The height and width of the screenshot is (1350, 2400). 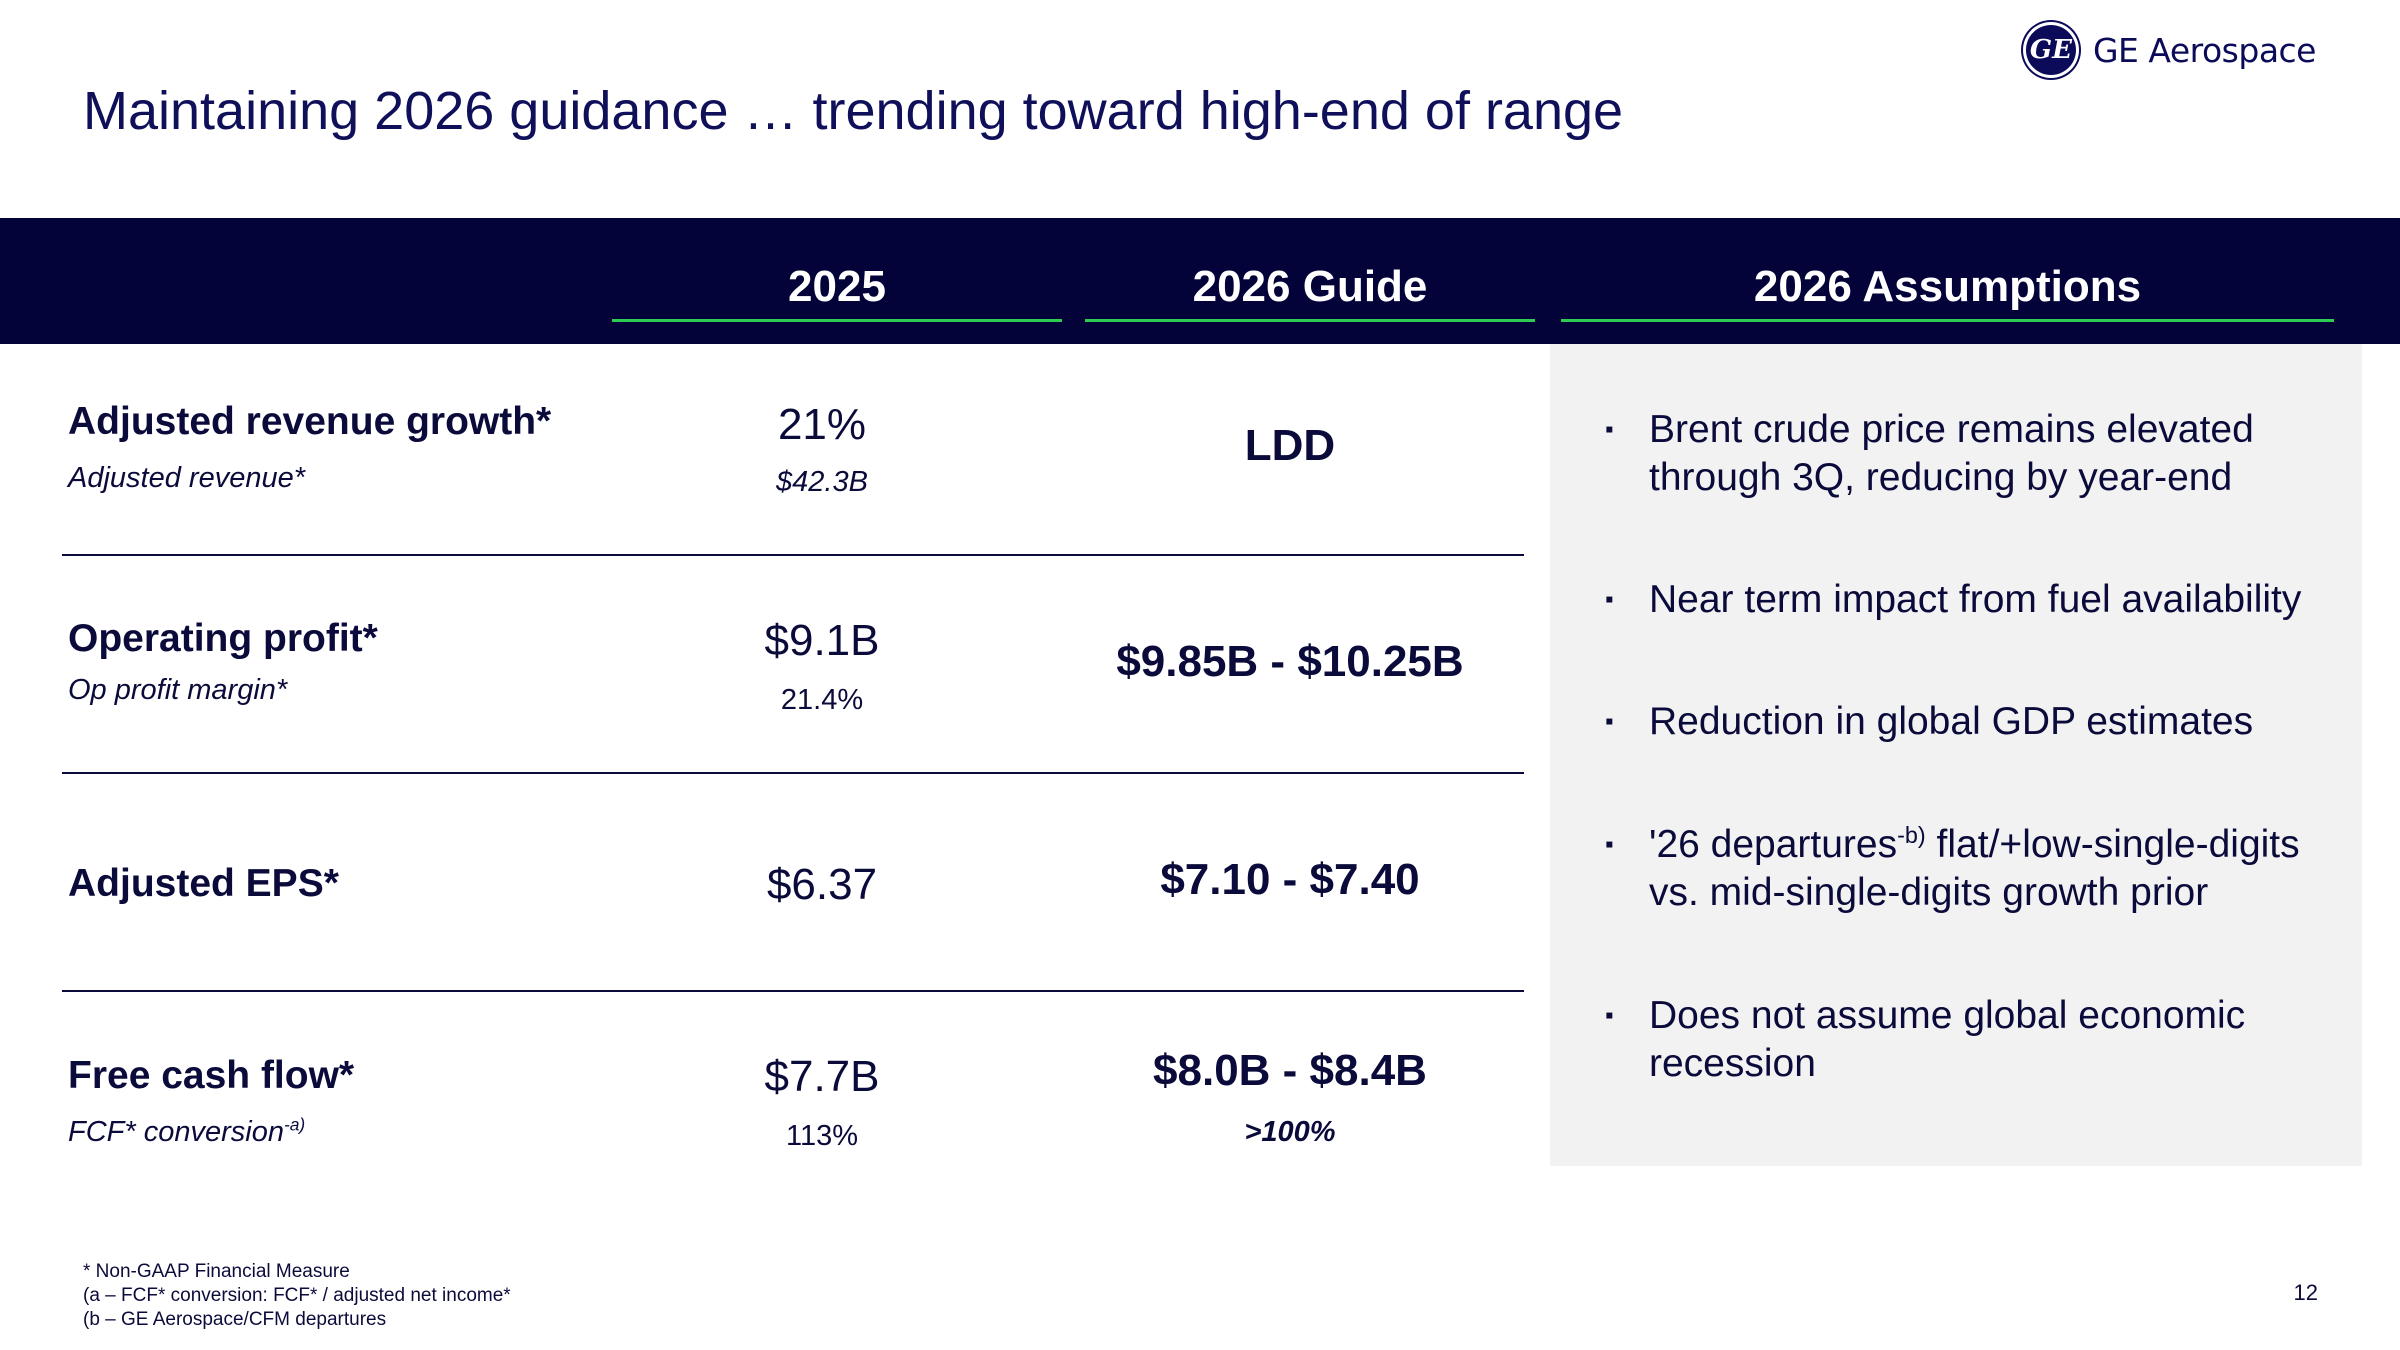 I want to click on row-sublabel-fcf-conversion: FCF* conversion-a), so click(x=187, y=1131).